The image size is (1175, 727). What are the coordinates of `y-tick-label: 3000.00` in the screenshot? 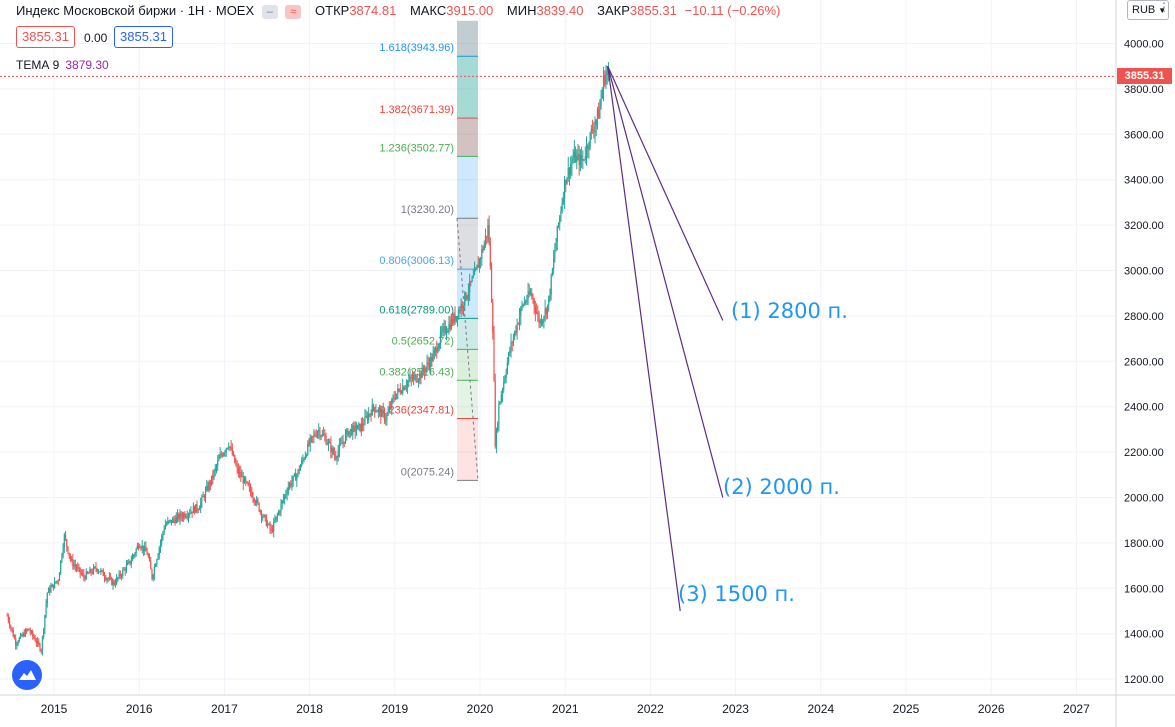 It's located at (1144, 272).